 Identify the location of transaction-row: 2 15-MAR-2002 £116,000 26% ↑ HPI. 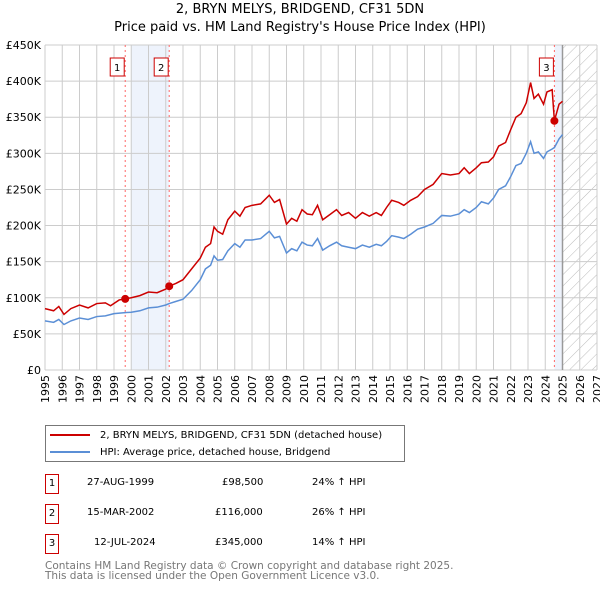
(245, 514).